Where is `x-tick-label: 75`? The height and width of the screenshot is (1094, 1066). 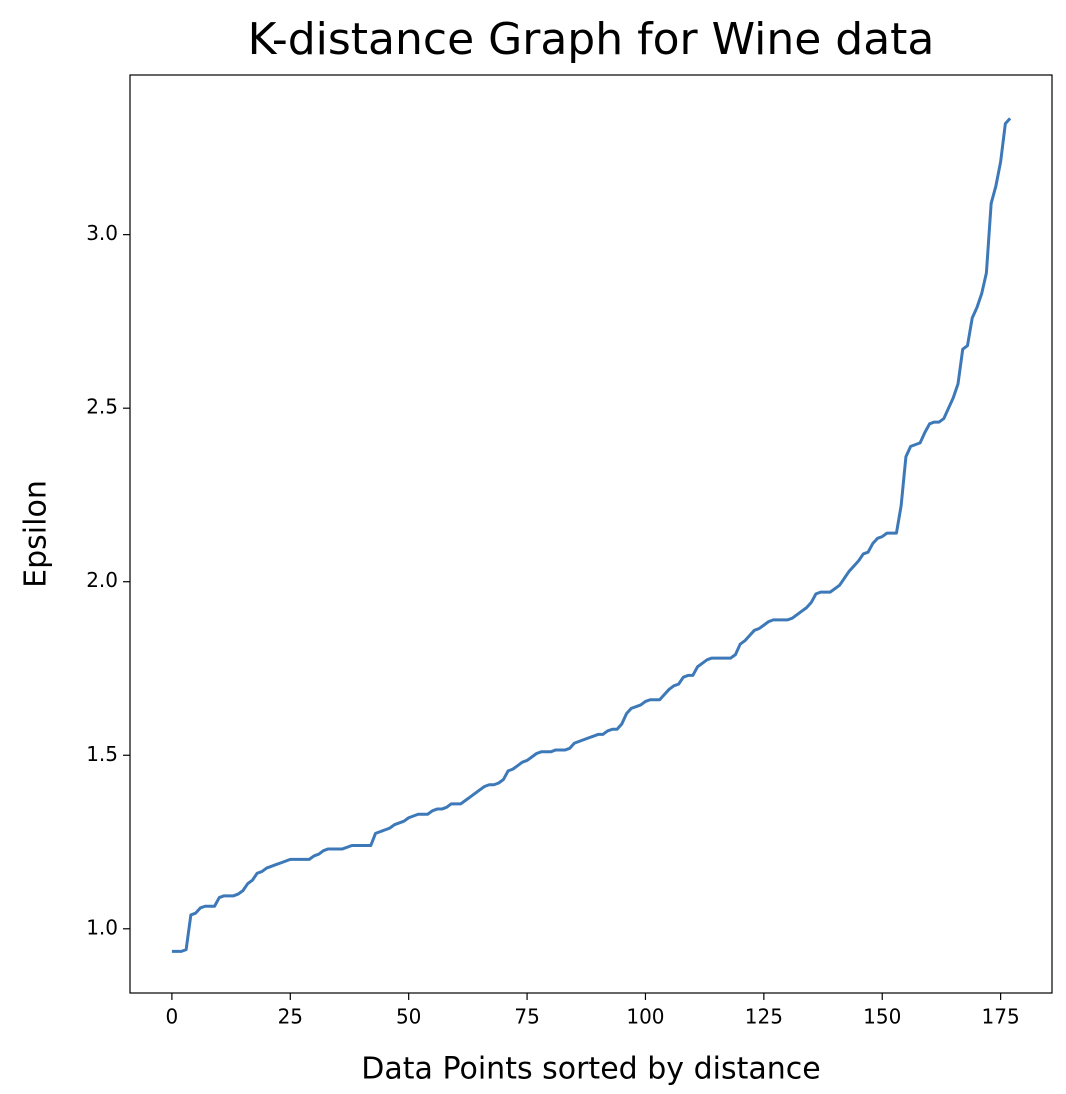 x-tick-label: 75 is located at coordinates (526, 1017).